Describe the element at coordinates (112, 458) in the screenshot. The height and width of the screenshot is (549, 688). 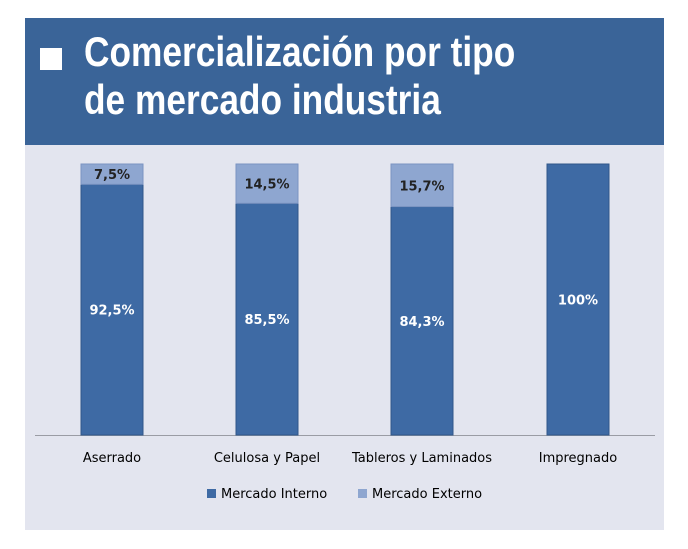
I see `x-tick-label: Aserrado` at that location.